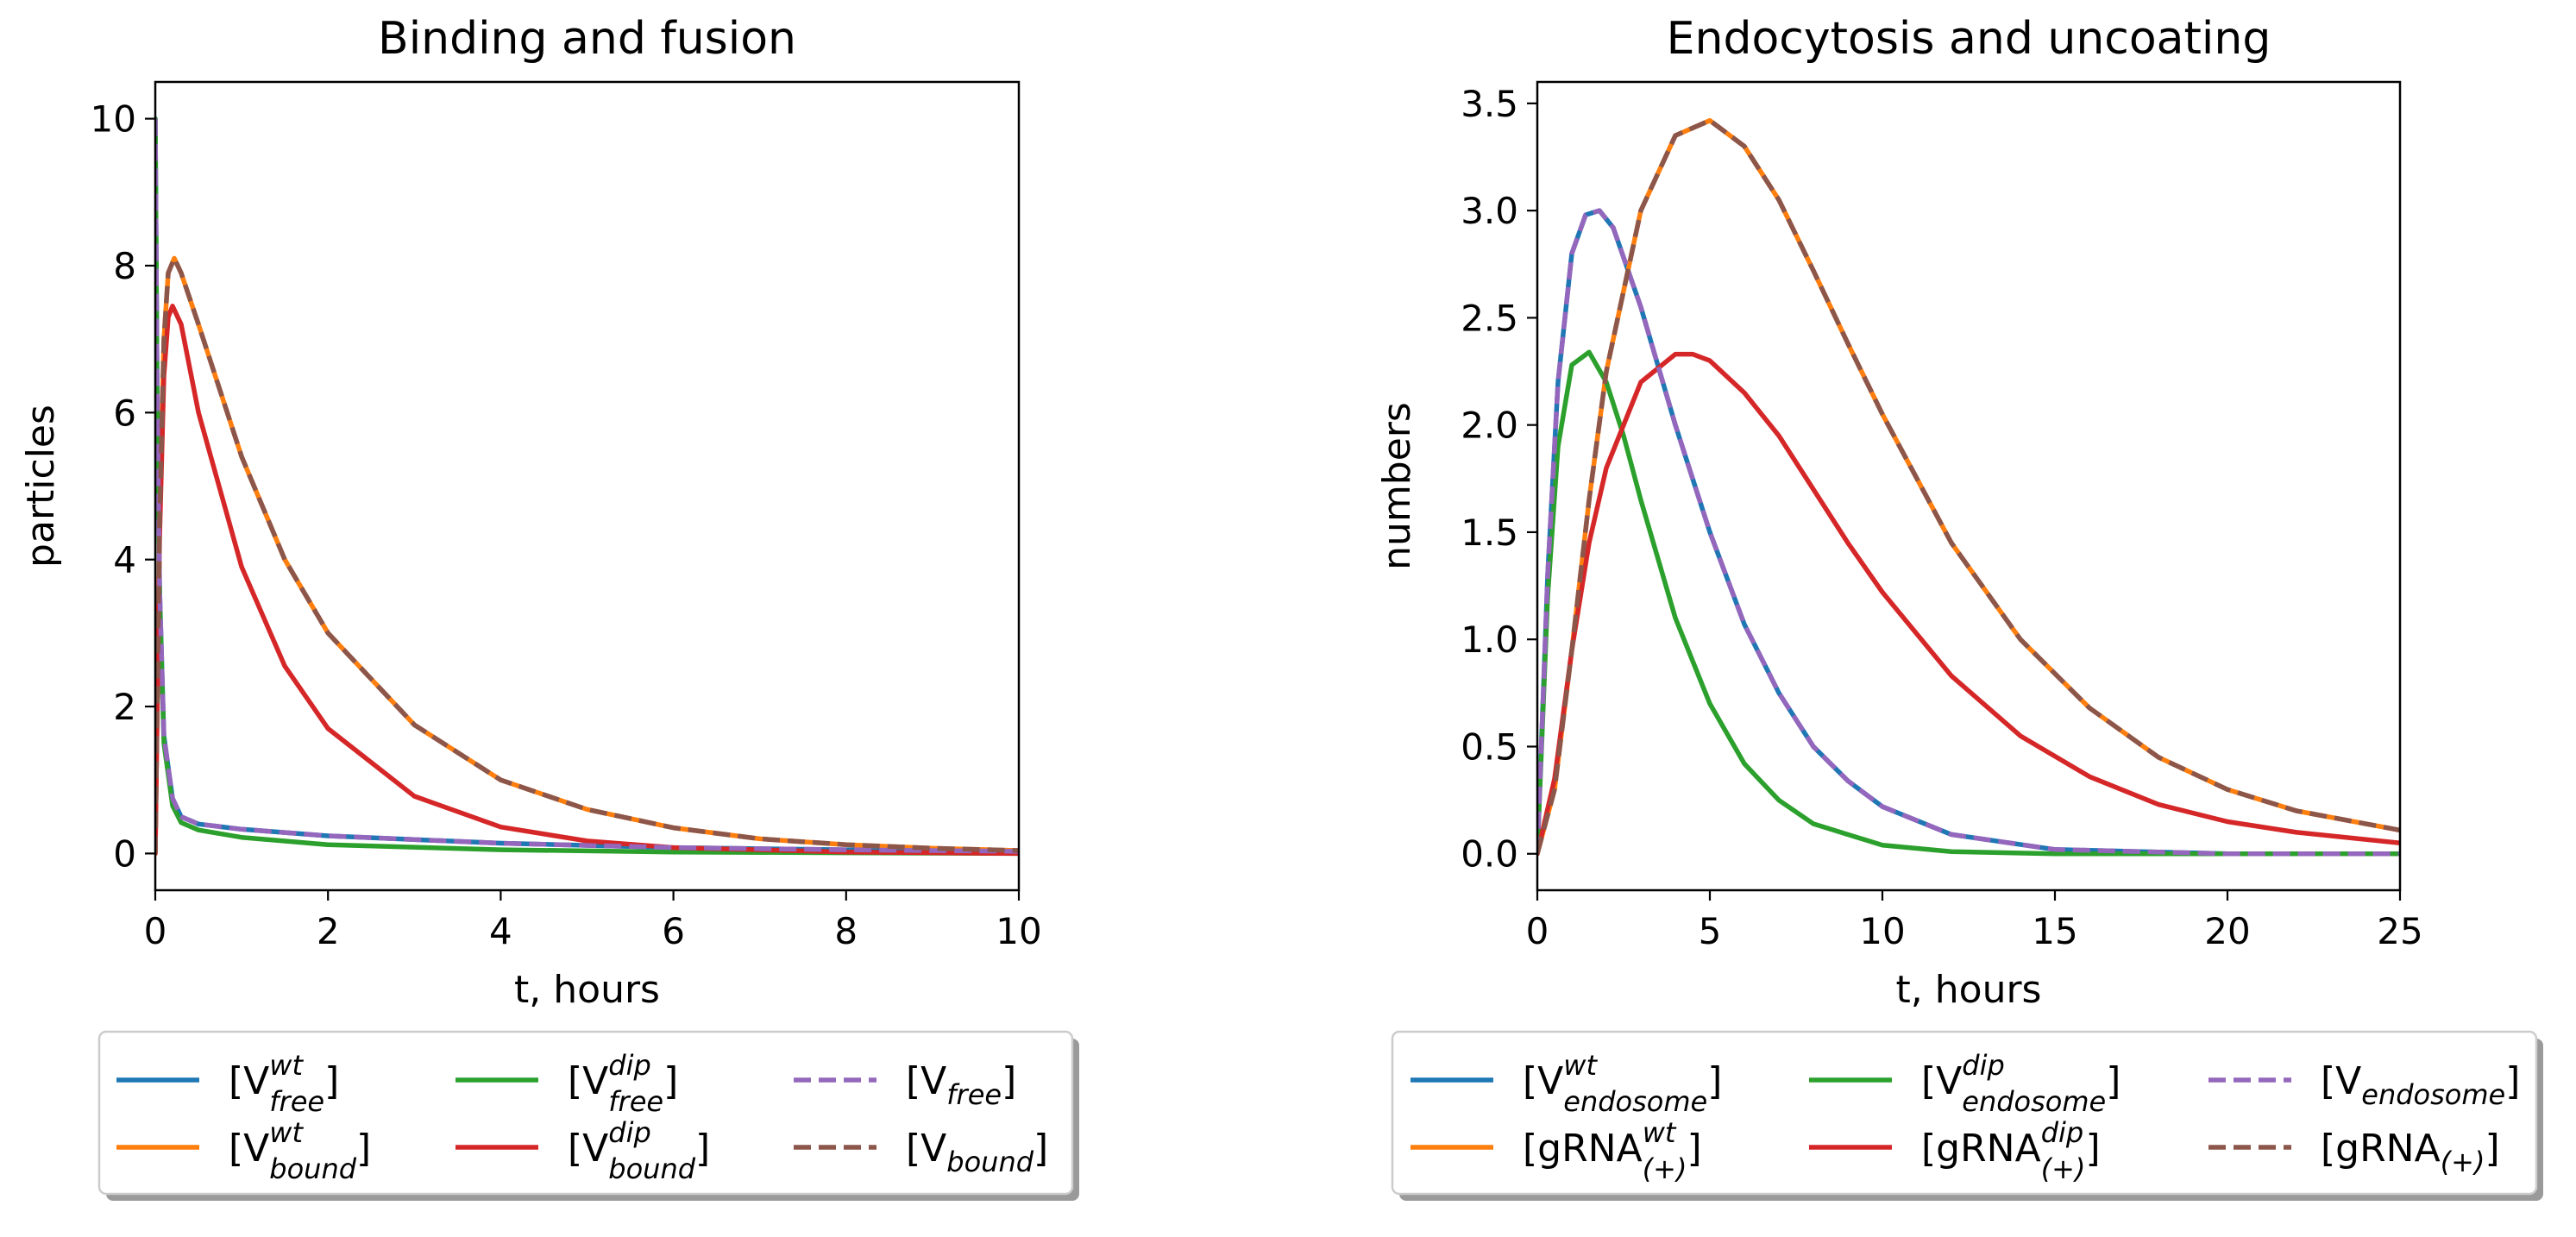  I want to click on x-tick-label: 2, so click(328, 931).